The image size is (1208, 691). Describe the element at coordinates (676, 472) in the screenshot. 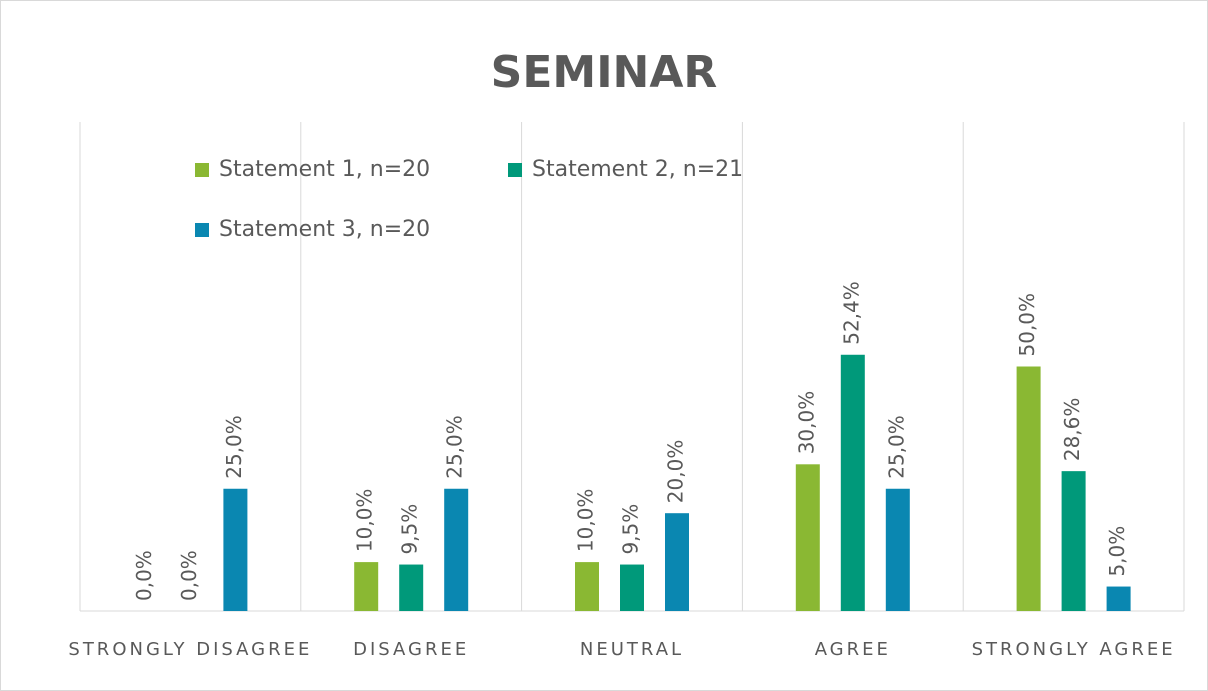

I see `data-label: 20,0%` at that location.